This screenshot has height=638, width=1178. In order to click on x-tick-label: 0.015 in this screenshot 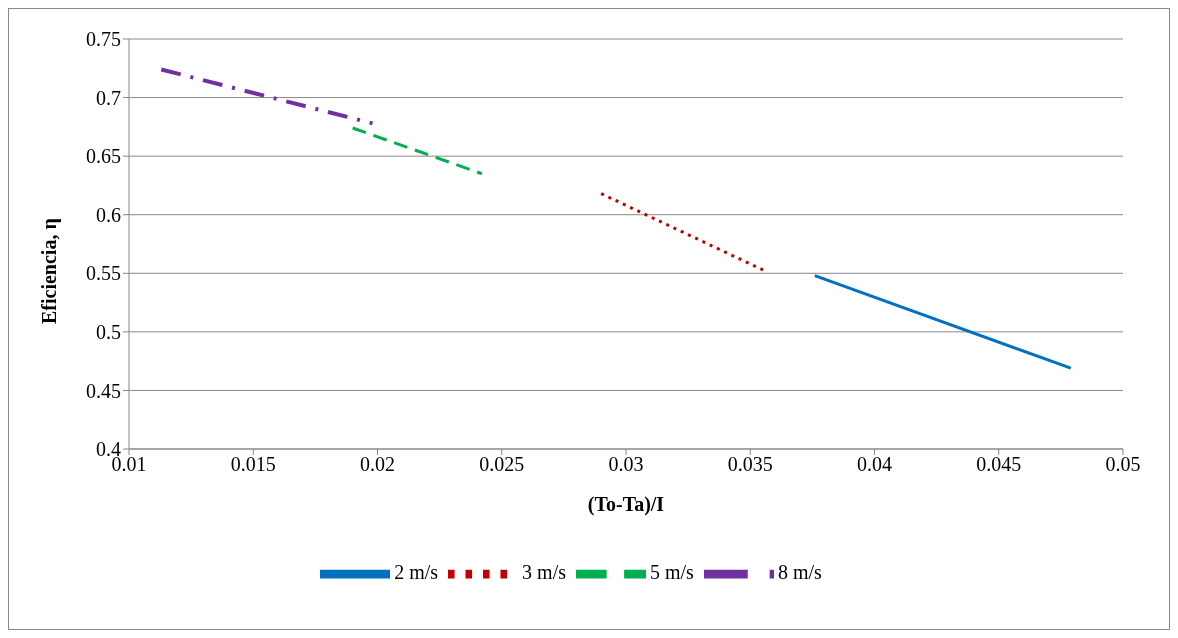, I will do `click(253, 464)`.